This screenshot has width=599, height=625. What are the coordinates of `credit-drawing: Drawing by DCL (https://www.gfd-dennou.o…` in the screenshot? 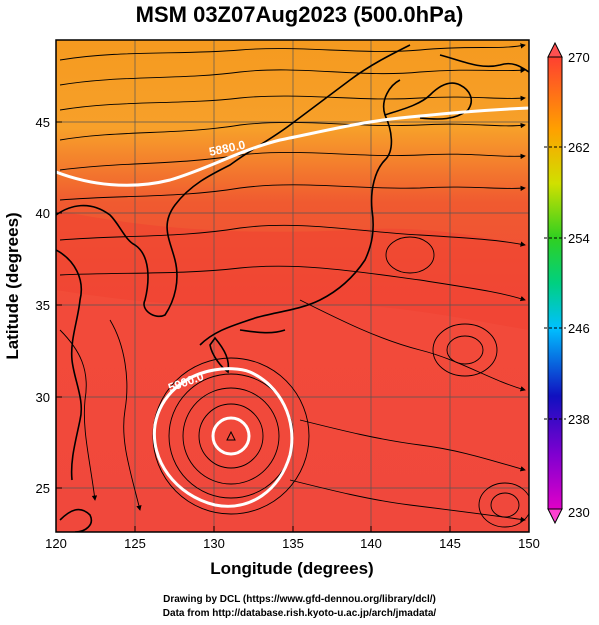 It's located at (299, 599).